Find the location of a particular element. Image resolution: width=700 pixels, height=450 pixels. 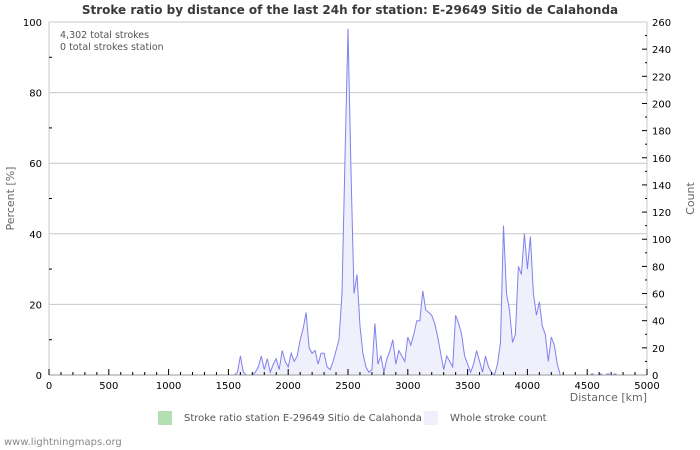

y-right-tick-label: 160 is located at coordinates (661, 159).